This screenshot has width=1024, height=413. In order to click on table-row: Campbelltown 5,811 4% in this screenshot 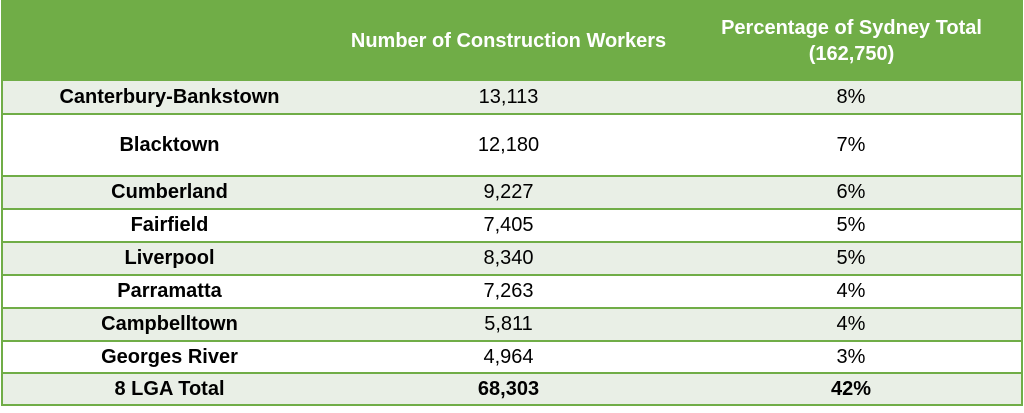, I will do `click(512, 324)`.